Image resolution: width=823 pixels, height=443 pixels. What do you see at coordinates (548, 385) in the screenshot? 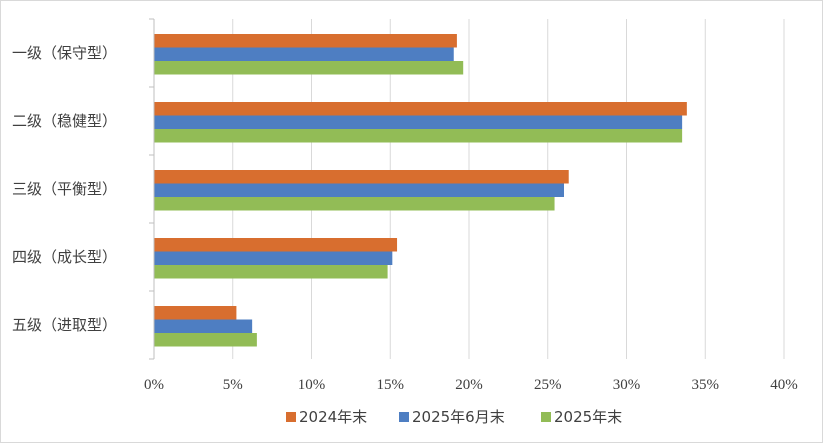
I see `x-tick-label: 25%` at bounding box center [548, 385].